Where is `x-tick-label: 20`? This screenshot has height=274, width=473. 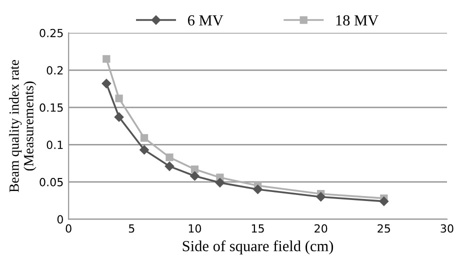 x-tick-label: 20 is located at coordinates (321, 228).